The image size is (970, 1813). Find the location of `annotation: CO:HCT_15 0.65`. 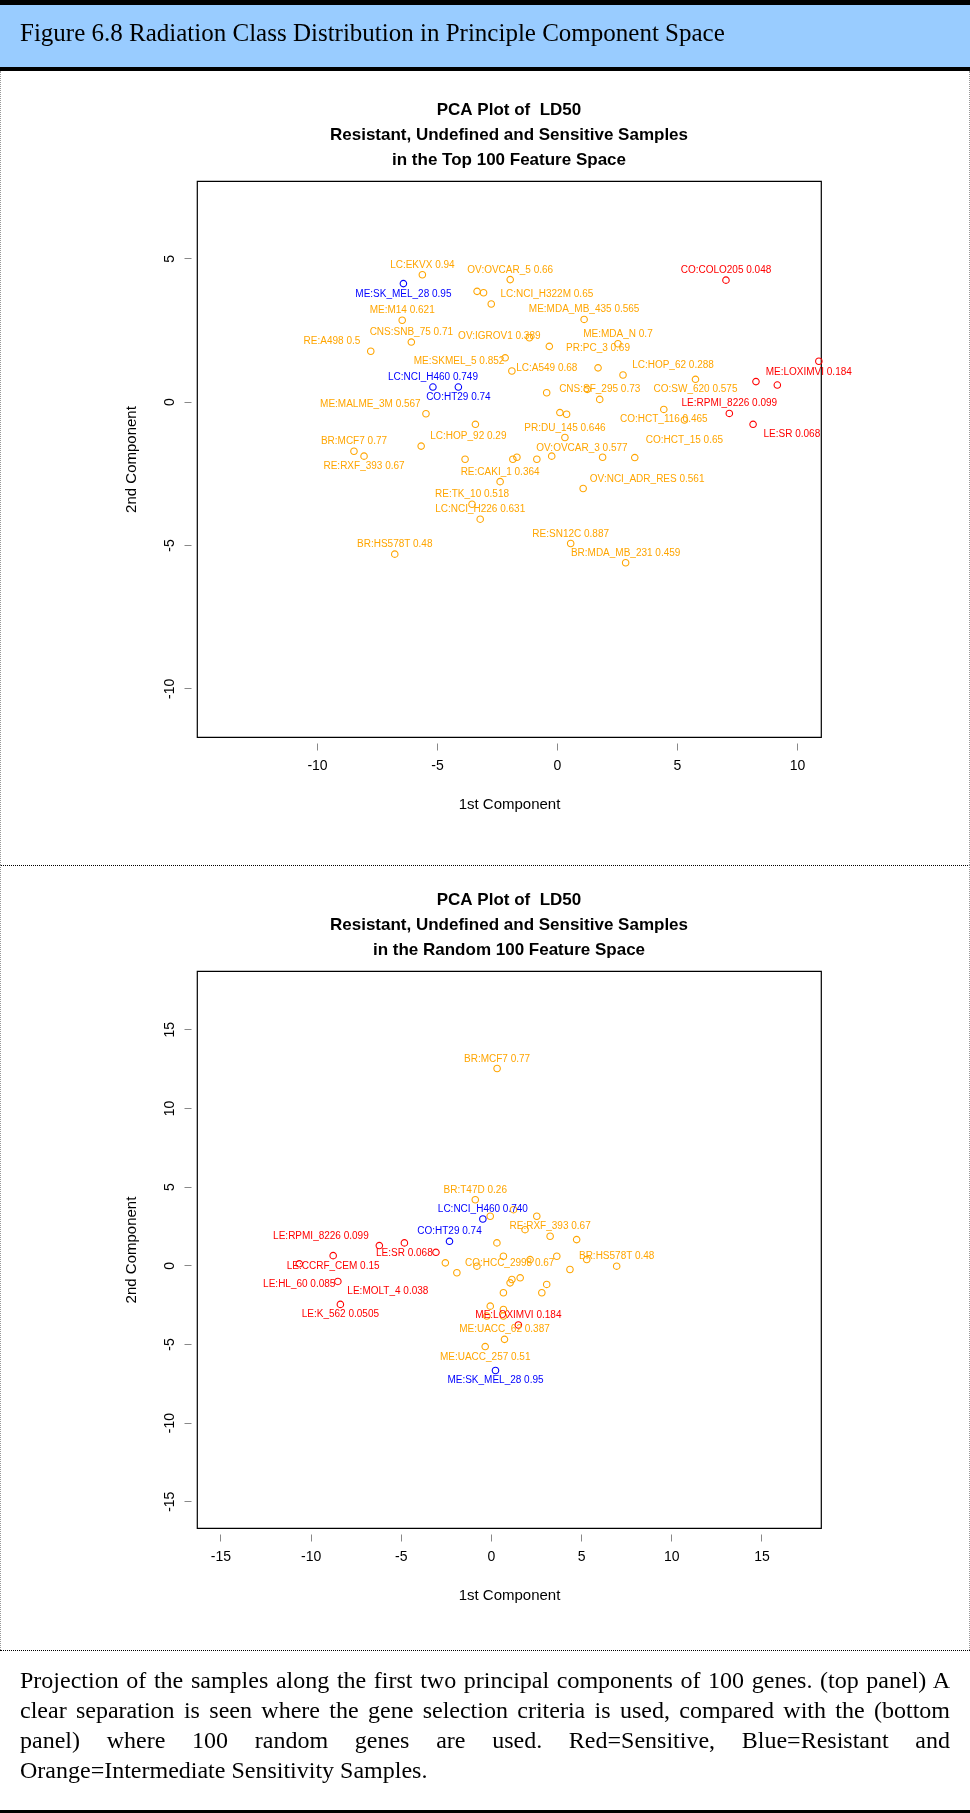

annotation: CO:HCT_15 0.65 is located at coordinates (684, 440).